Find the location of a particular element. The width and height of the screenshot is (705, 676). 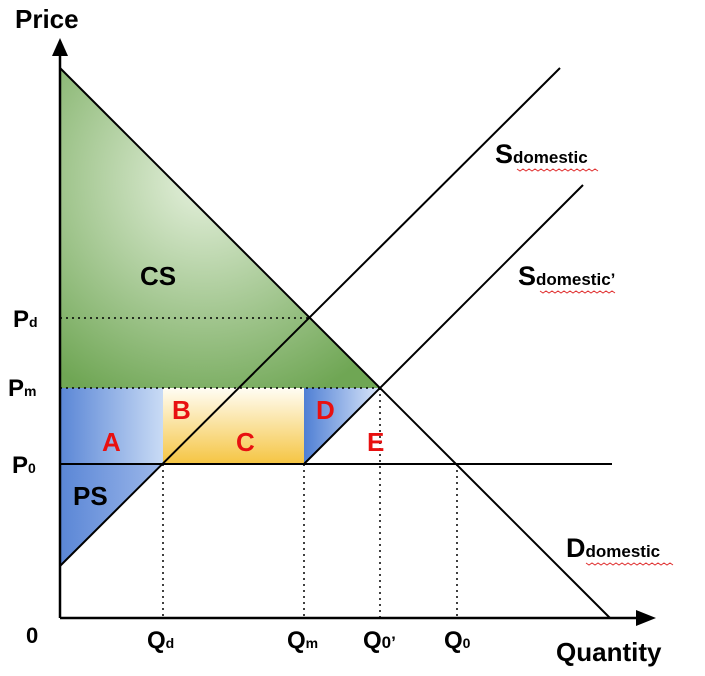

price-label-p0: P0 is located at coordinates (24, 465).